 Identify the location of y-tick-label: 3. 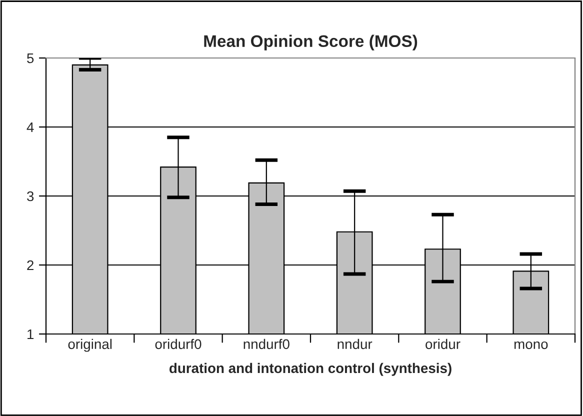
(30, 196).